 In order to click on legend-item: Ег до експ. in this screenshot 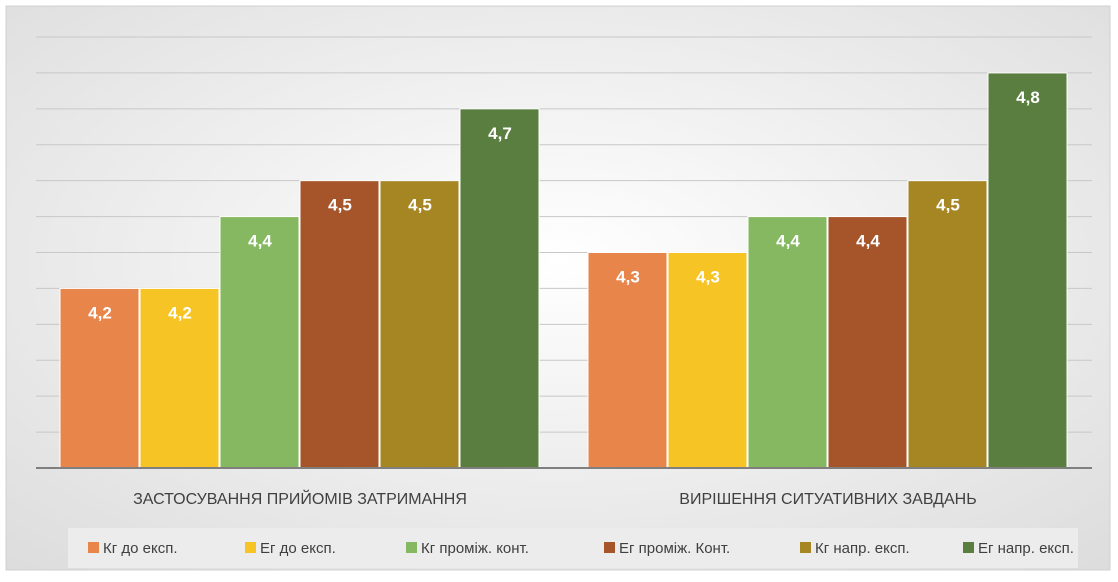, I will do `click(290, 548)`.